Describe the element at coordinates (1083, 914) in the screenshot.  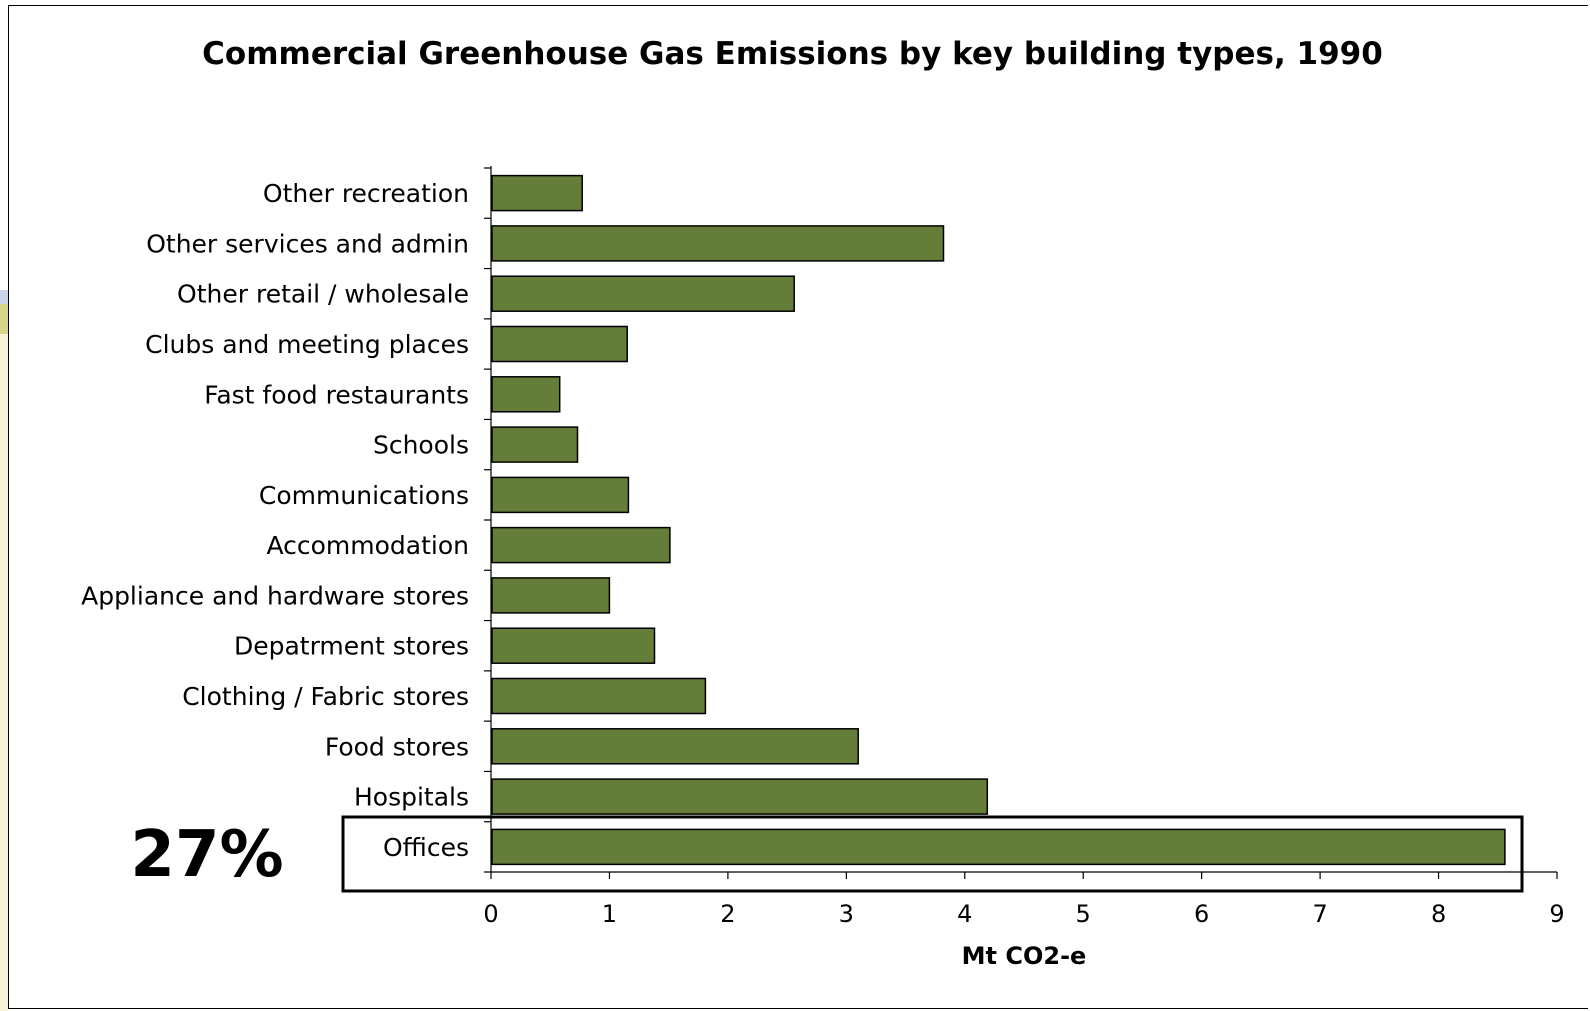
I see `x-tick-label: 5` at that location.